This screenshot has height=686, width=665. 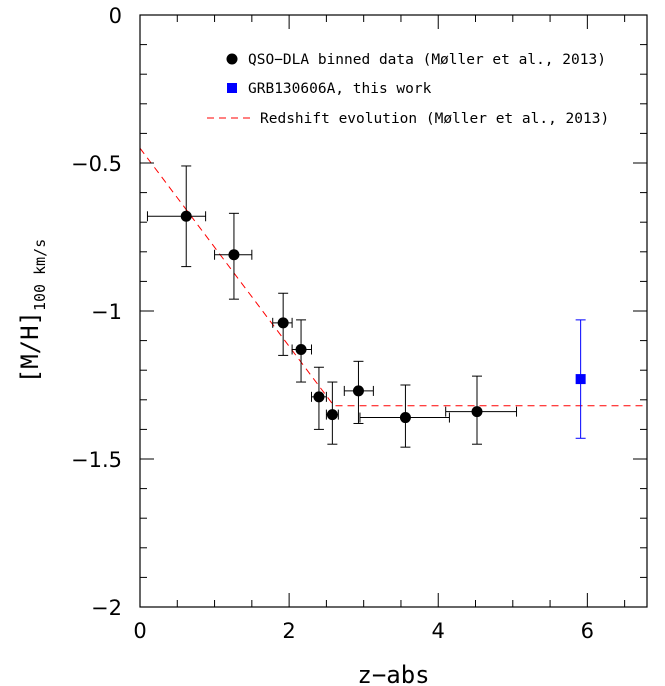 I want to click on legend-item-grb: GRB130606A, this work, so click(x=329, y=89).